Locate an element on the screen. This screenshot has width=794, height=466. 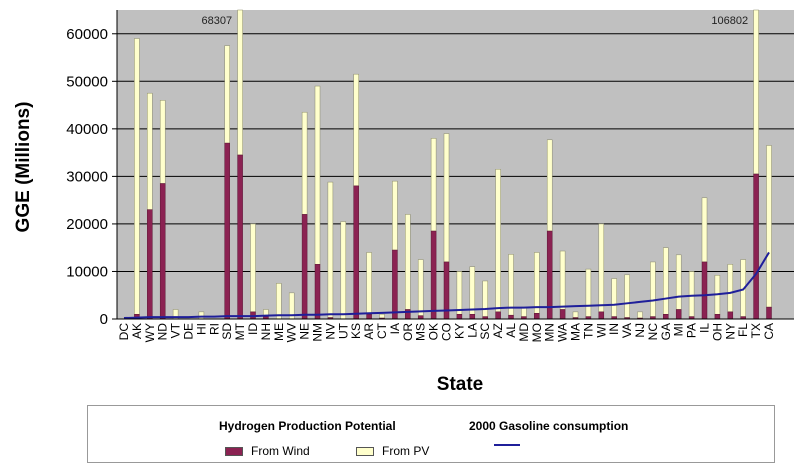
x-tick-label: OK is located at coordinates (434, 331).